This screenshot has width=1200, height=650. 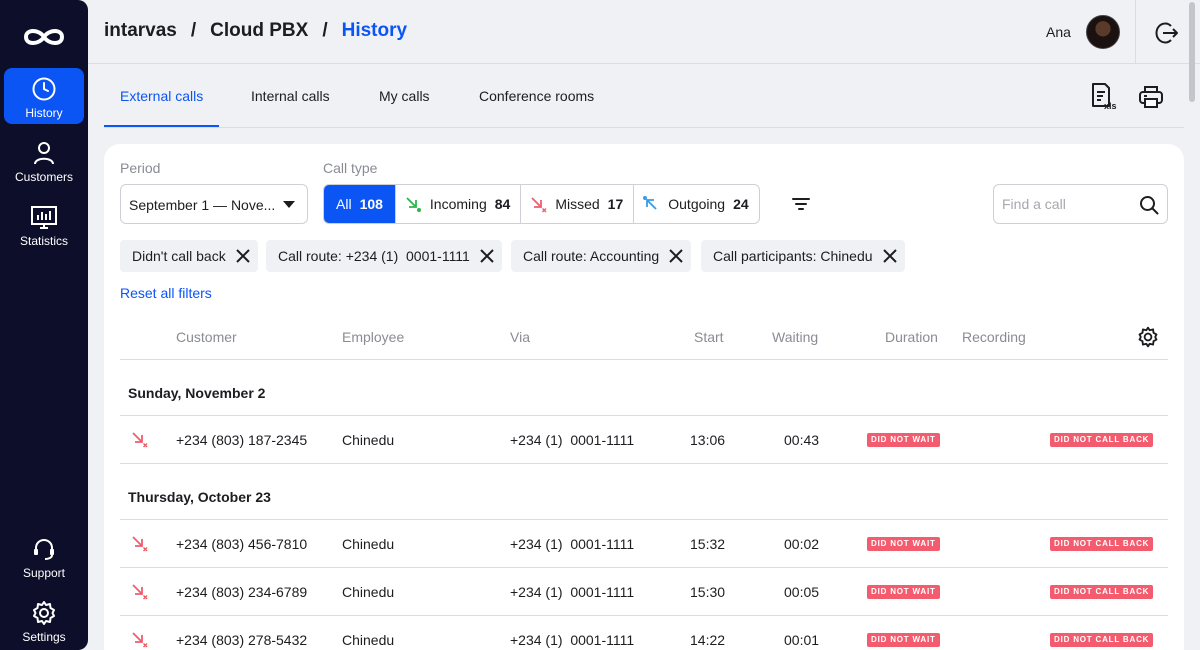 I want to click on search-icon, so click(x=1149, y=205).